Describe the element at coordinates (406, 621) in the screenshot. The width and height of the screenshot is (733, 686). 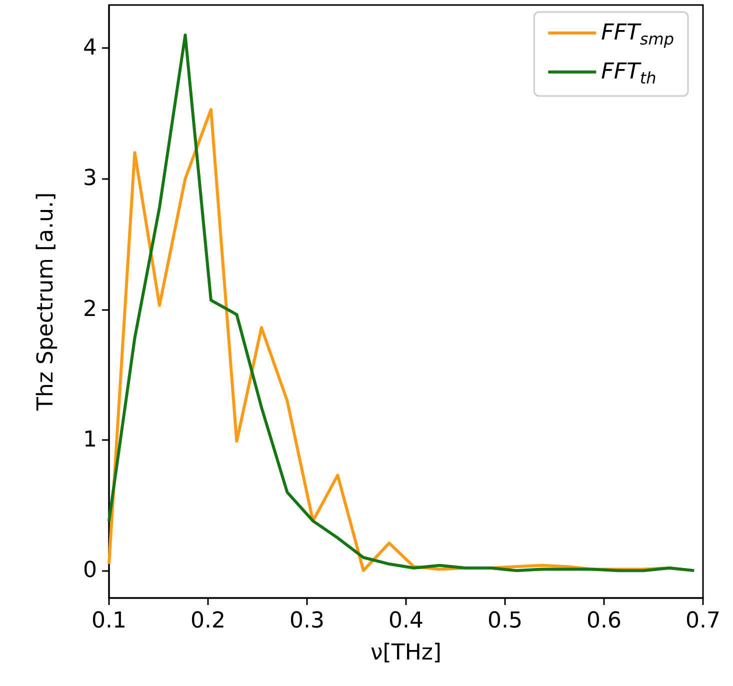
I see `x-tick-label: 0.4` at that location.